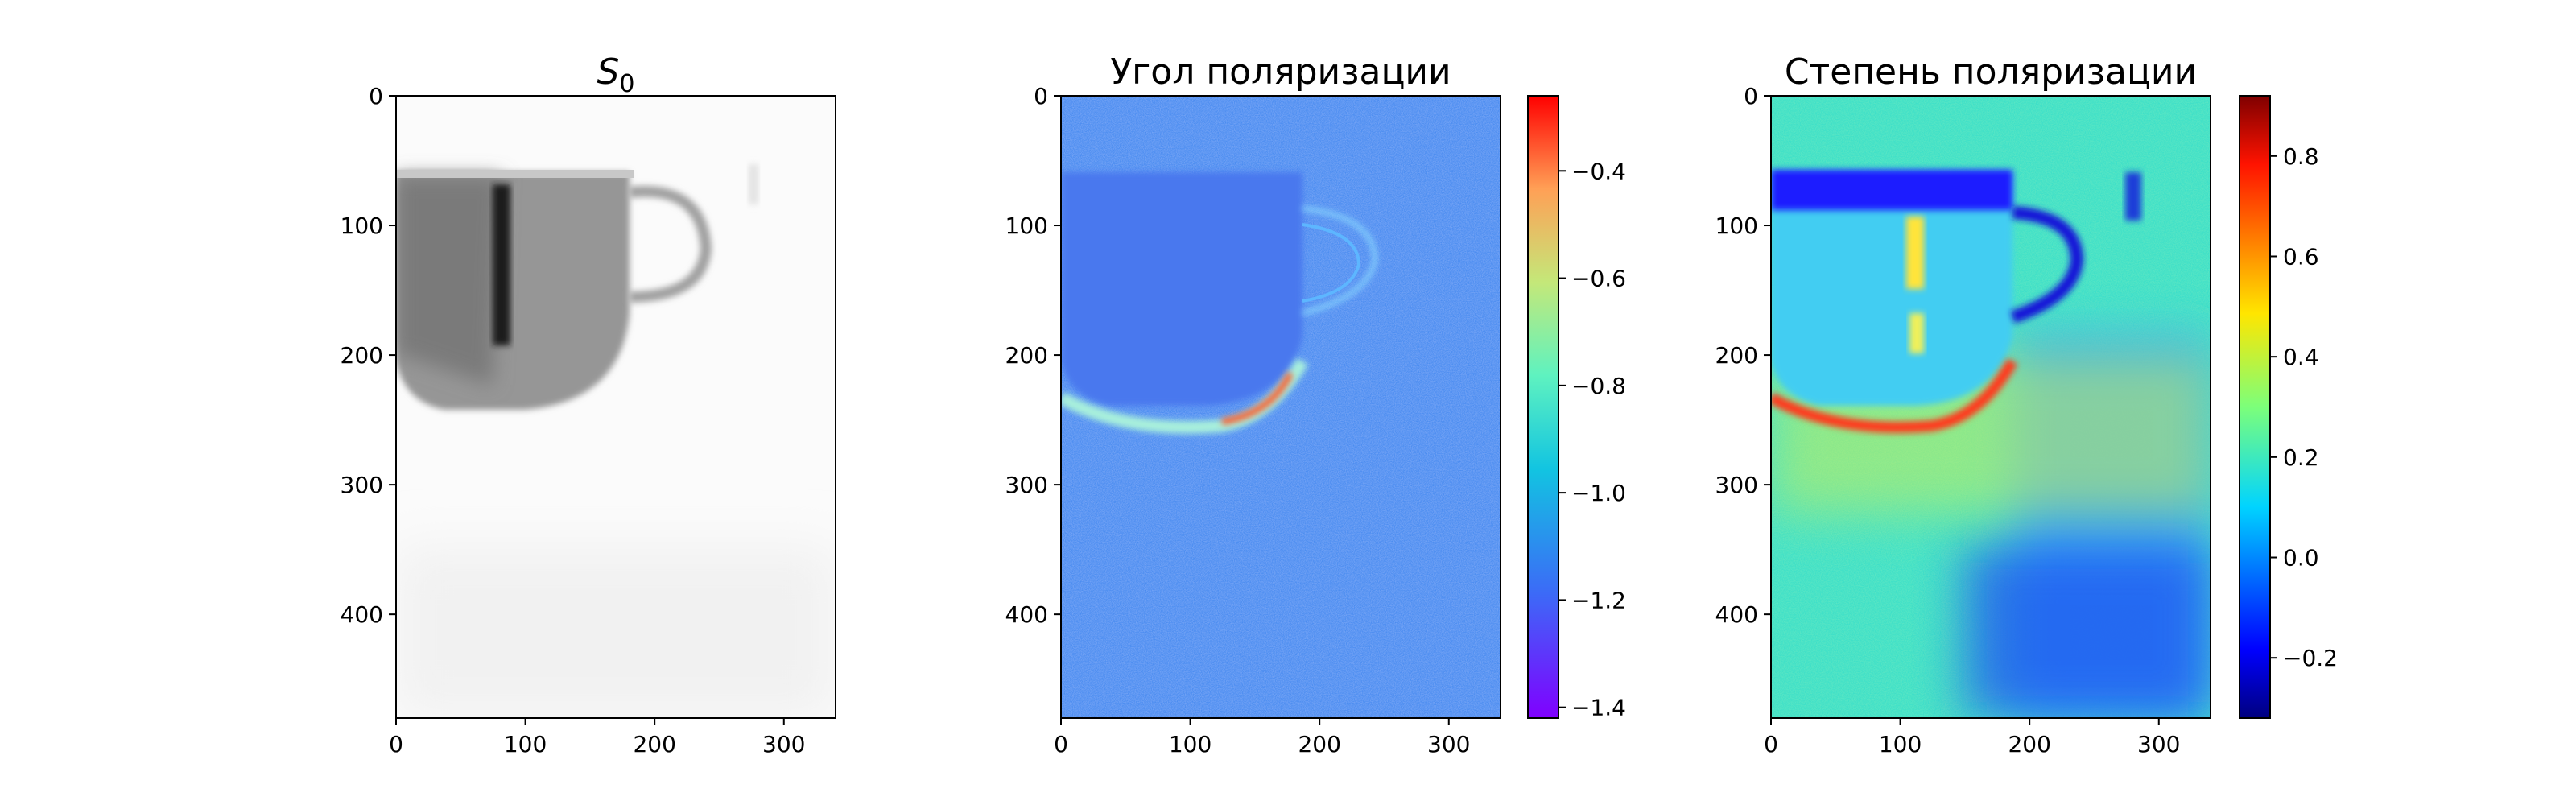 Image resolution: width=2576 pixels, height=805 pixels. I want to click on colorbar-tick-label: −1.2, so click(1598, 600).